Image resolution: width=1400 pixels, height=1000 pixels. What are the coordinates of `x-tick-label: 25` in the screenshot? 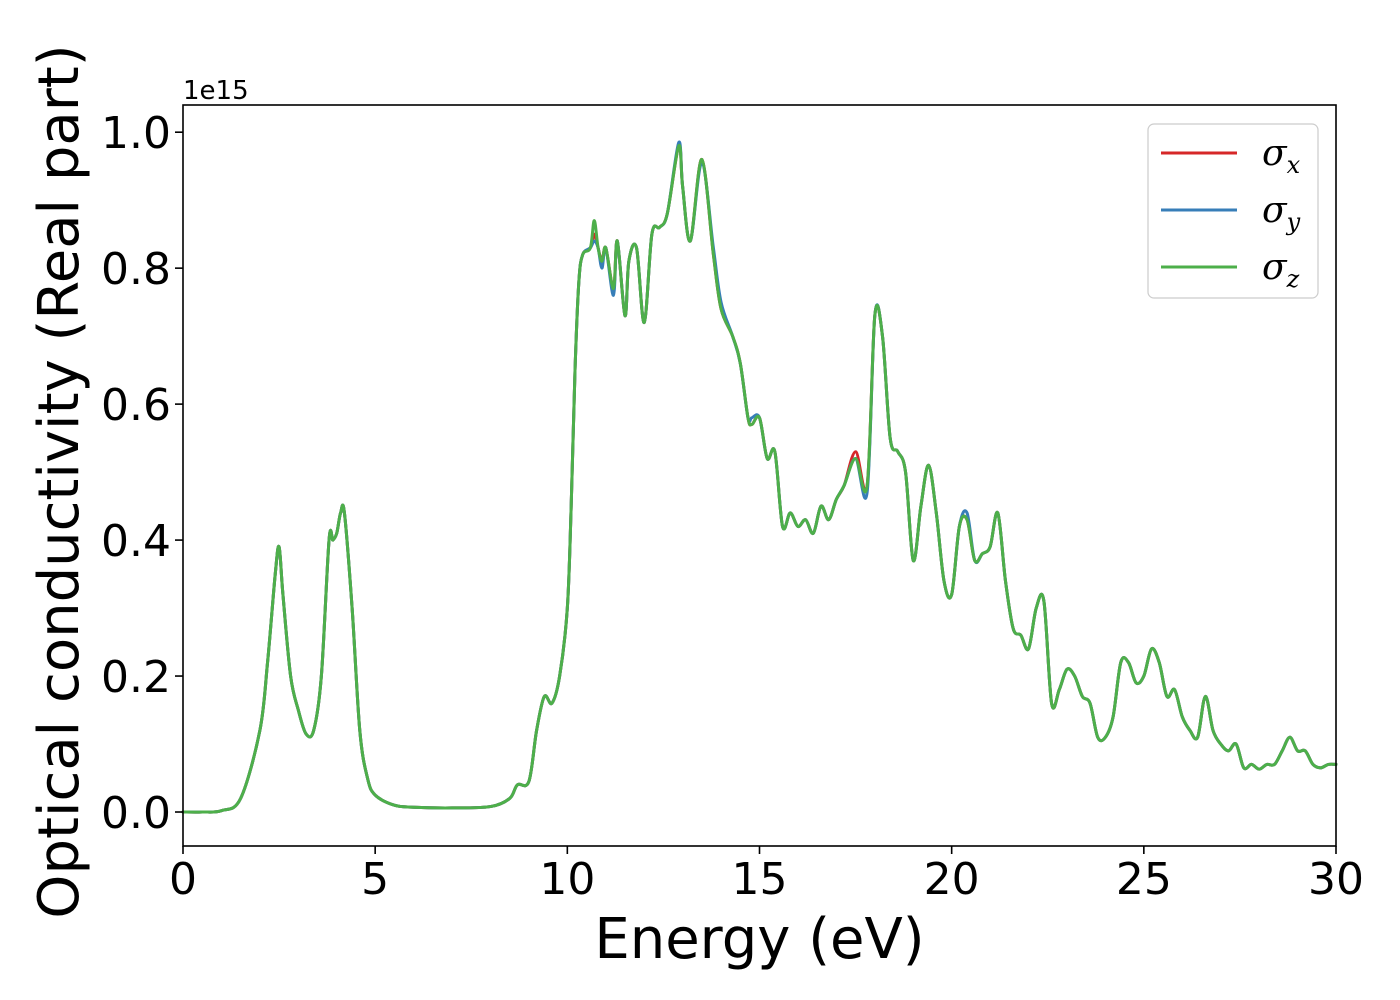 It's located at (1144, 879).